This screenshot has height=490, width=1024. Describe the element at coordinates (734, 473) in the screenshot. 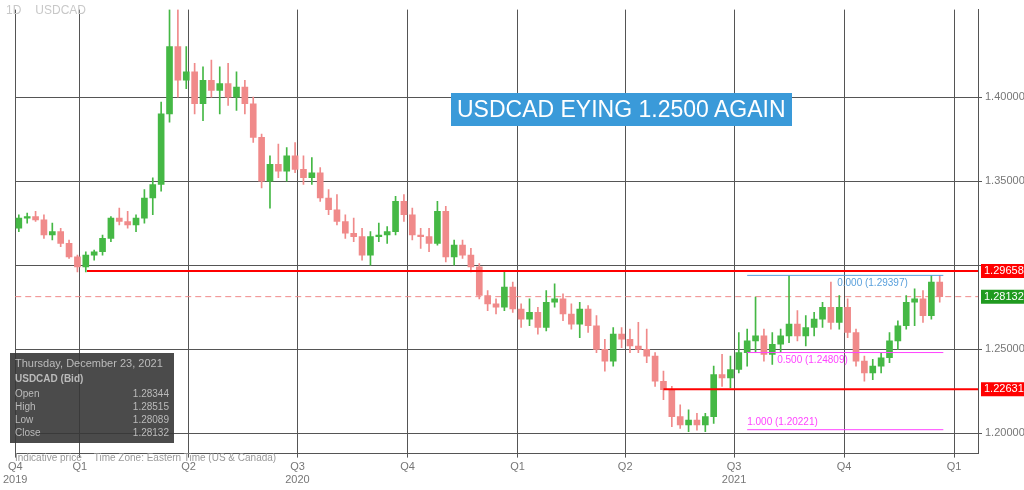

I see `x-tick-label: Q3 2021` at that location.